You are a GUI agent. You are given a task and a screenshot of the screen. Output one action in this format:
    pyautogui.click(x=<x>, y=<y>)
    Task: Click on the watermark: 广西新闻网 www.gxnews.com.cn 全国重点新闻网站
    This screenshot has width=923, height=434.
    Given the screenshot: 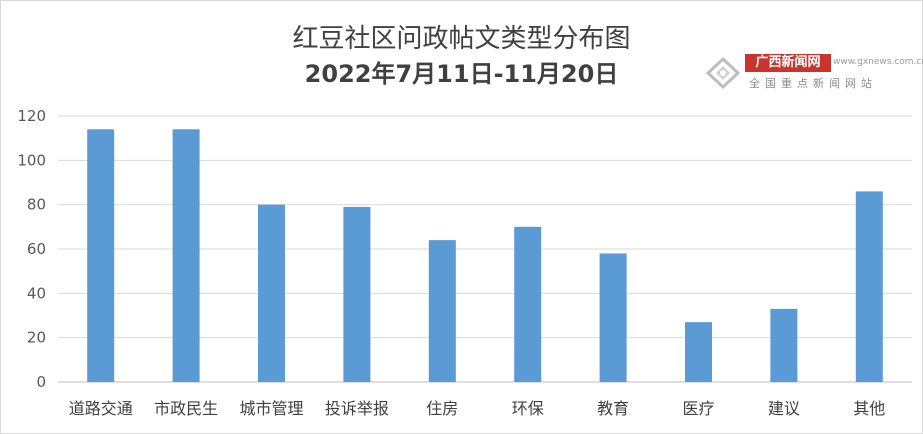 What is the action you would take?
    pyautogui.click(x=814, y=74)
    